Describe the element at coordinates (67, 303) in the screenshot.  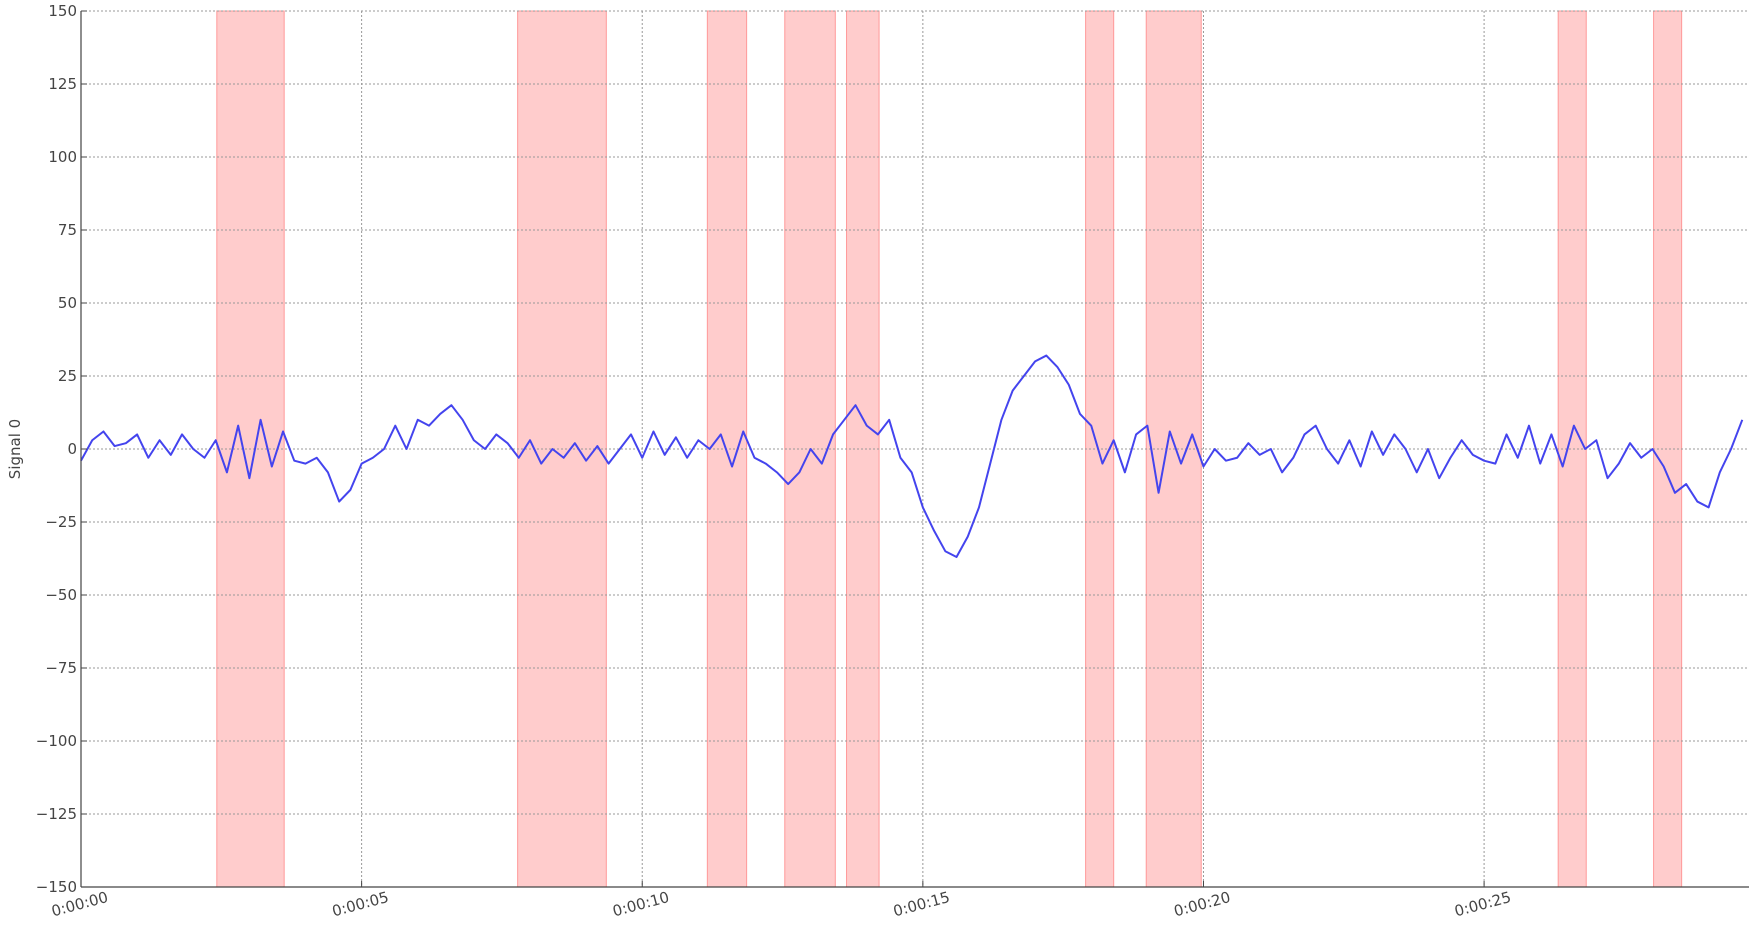
I see `y-tick-label: 50` at that location.